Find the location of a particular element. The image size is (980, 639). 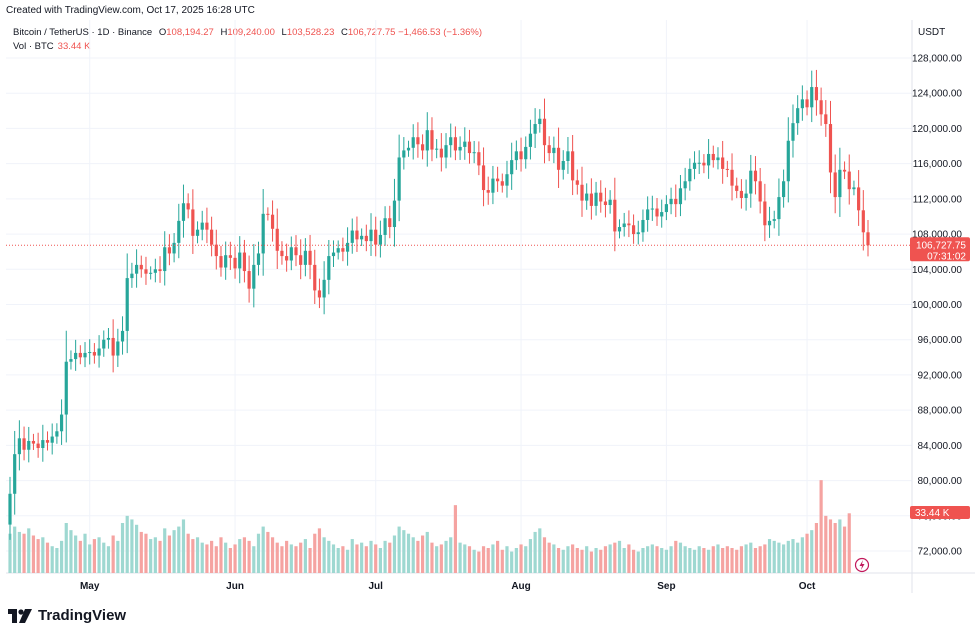

x-tick-label: May is located at coordinates (90, 586).